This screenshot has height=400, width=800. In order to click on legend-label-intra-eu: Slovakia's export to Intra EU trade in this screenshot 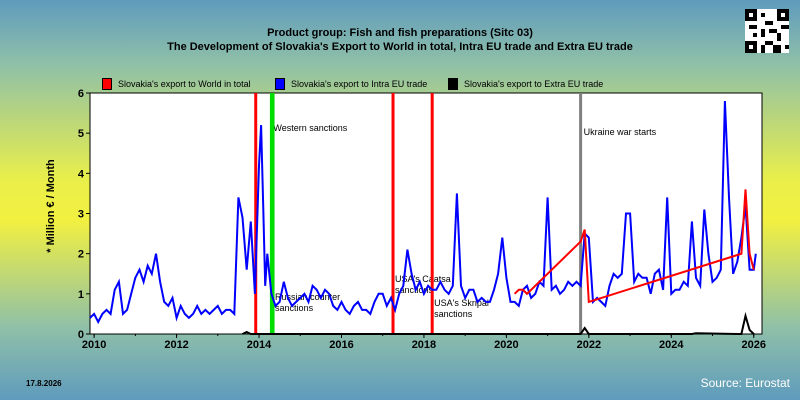, I will do `click(359, 84)`.